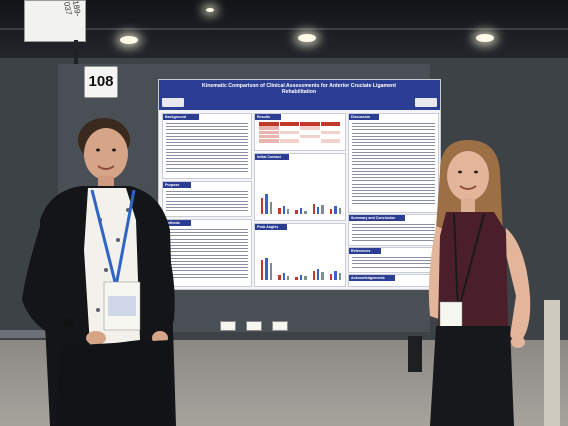  I want to click on peak-angles-chart: Peak Angles, so click(300, 255).